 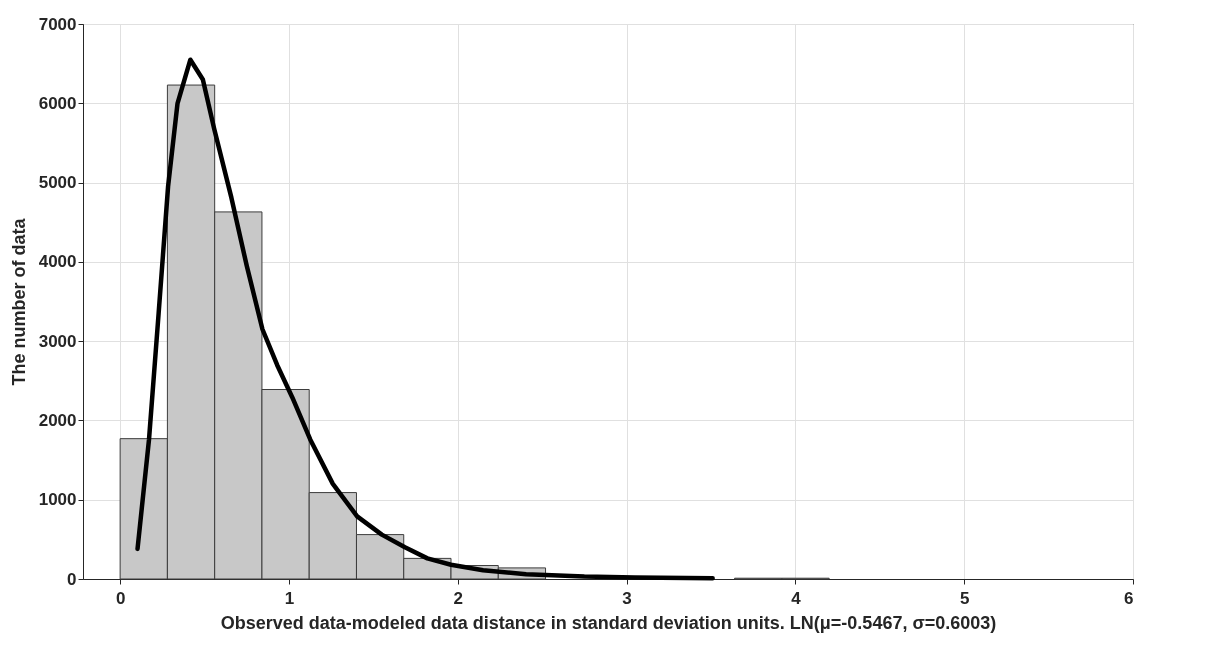 What do you see at coordinates (458, 598) in the screenshot?
I see `x-tick-label: 2` at bounding box center [458, 598].